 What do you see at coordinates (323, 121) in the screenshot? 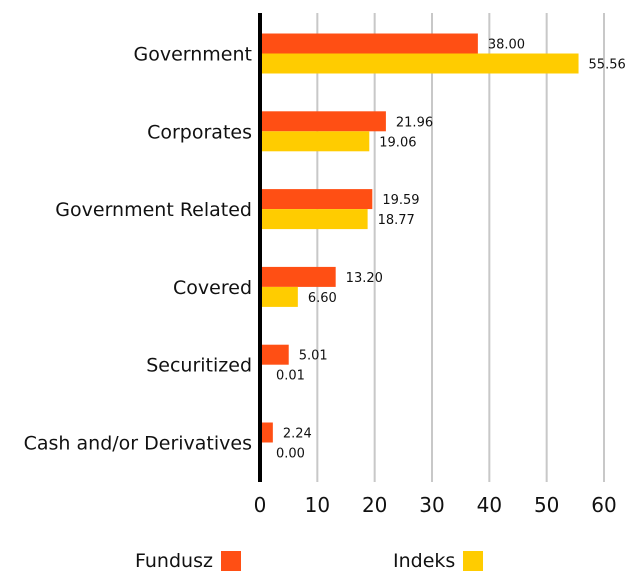
I see `bar-fundusz-corporates` at bounding box center [323, 121].